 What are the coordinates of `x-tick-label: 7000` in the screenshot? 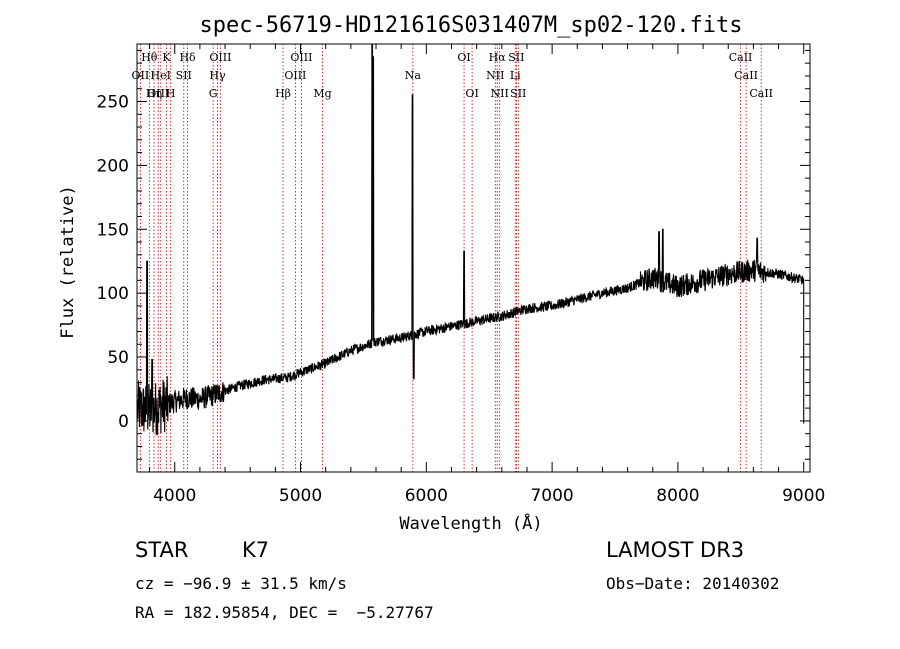 It's located at (551, 496).